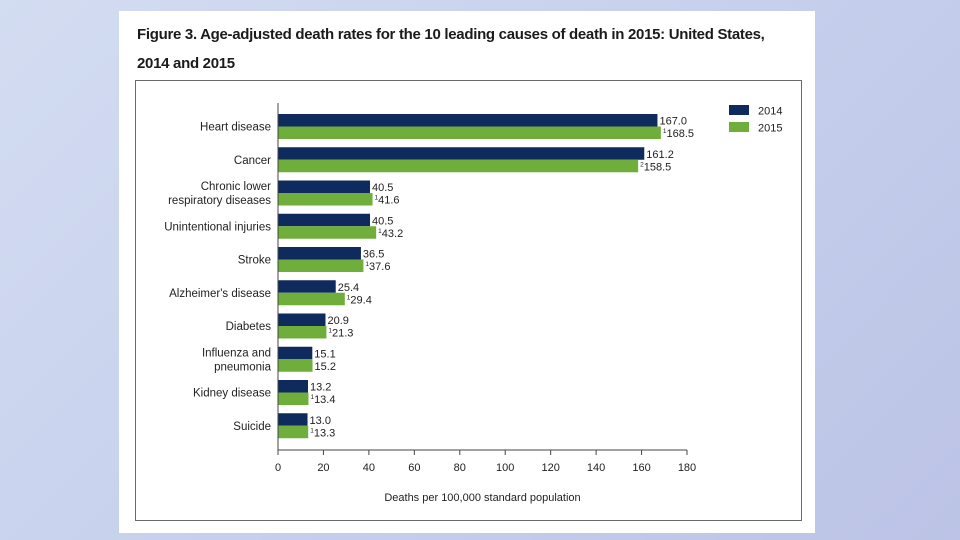 The width and height of the screenshot is (960, 540). Describe the element at coordinates (596, 468) in the screenshot. I see `x-tick-label-140: 140` at that location.